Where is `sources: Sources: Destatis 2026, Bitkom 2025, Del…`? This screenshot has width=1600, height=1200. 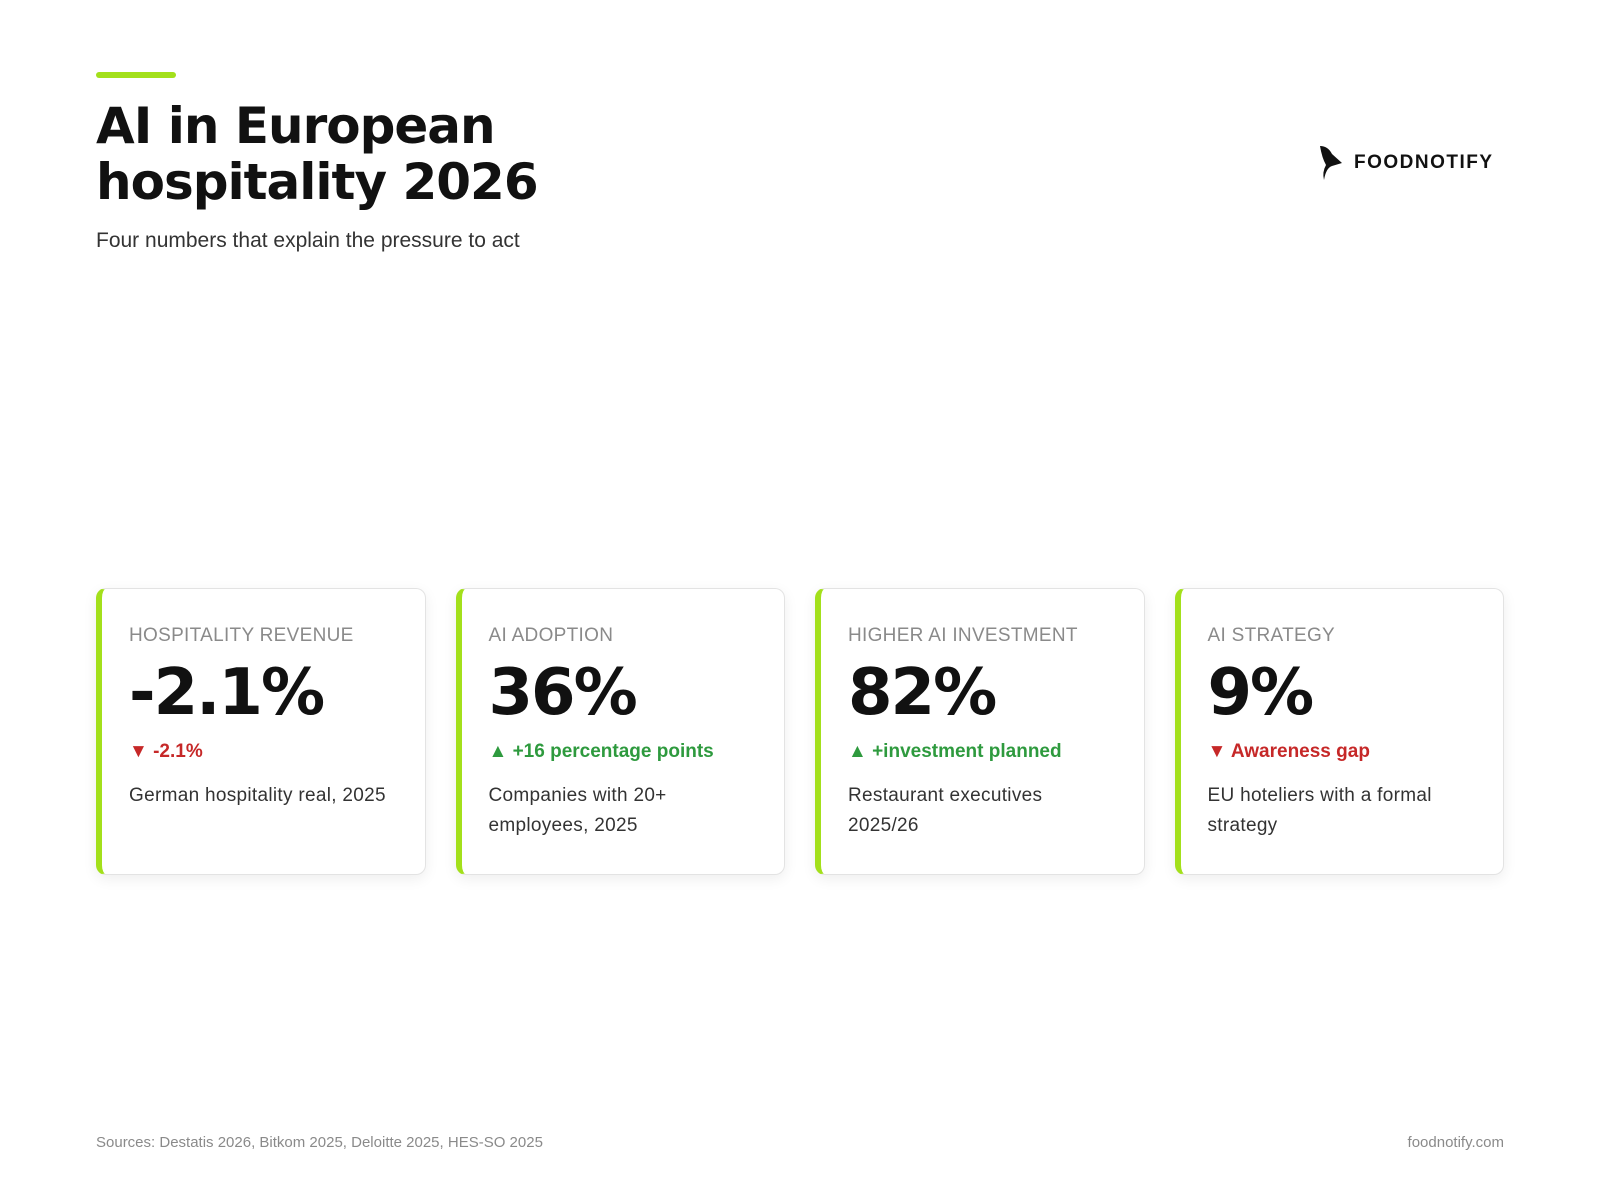 sources: Sources: Destatis 2026, Bitkom 2025, Del… is located at coordinates (319, 1142).